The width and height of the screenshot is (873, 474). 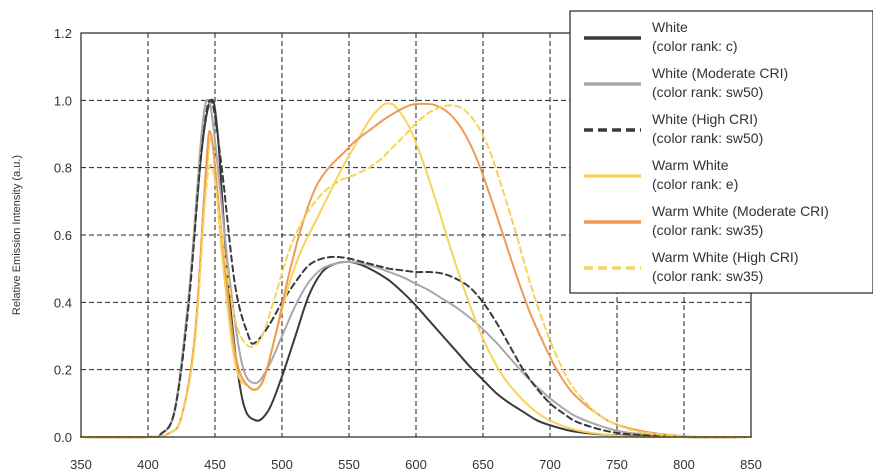 I want to click on y-tick-label-0-8: 0.8, so click(x=63, y=168).